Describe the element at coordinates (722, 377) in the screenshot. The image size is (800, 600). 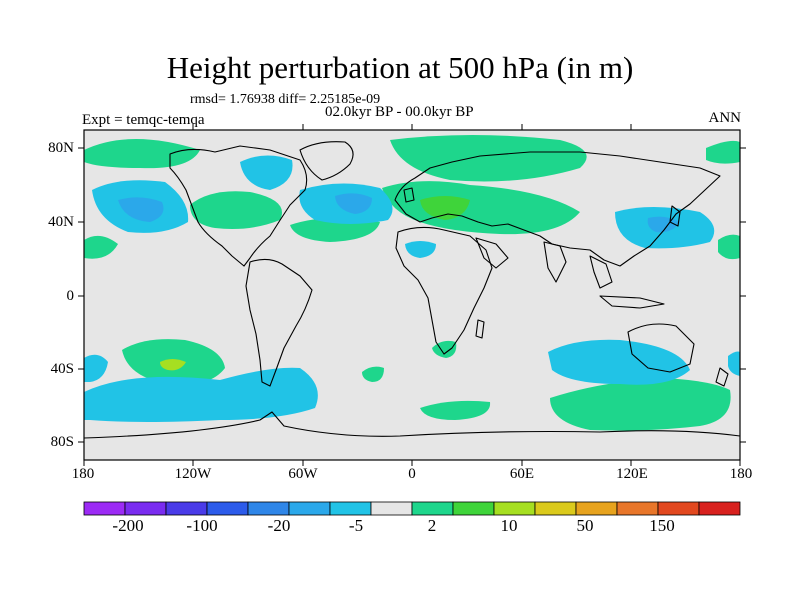
I see `coastline-new-zealand` at that location.